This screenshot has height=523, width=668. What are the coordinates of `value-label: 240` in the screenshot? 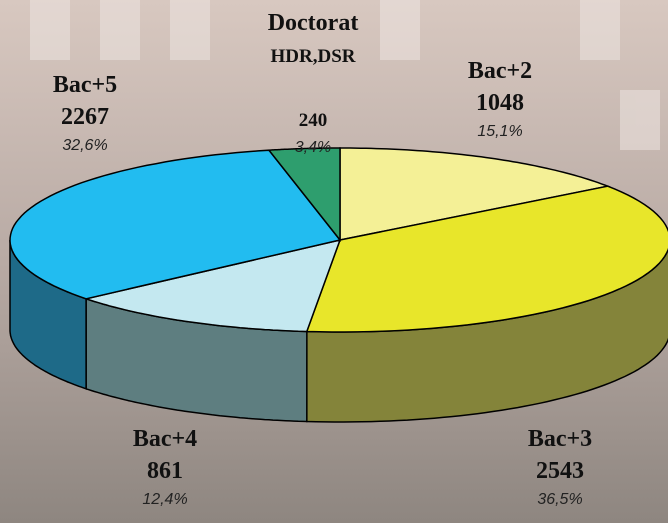 It's located at (313, 120).